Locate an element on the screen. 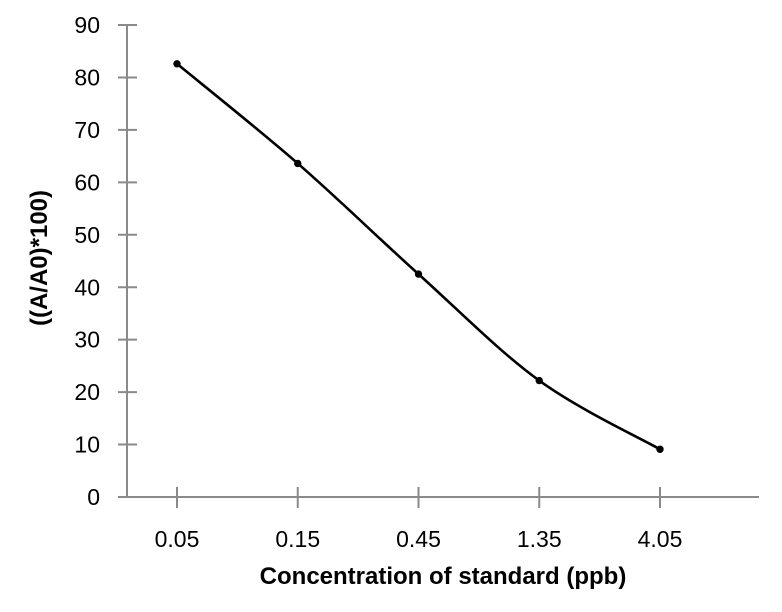 The image size is (782, 612). x-axis-ticks is located at coordinates (418, 497).